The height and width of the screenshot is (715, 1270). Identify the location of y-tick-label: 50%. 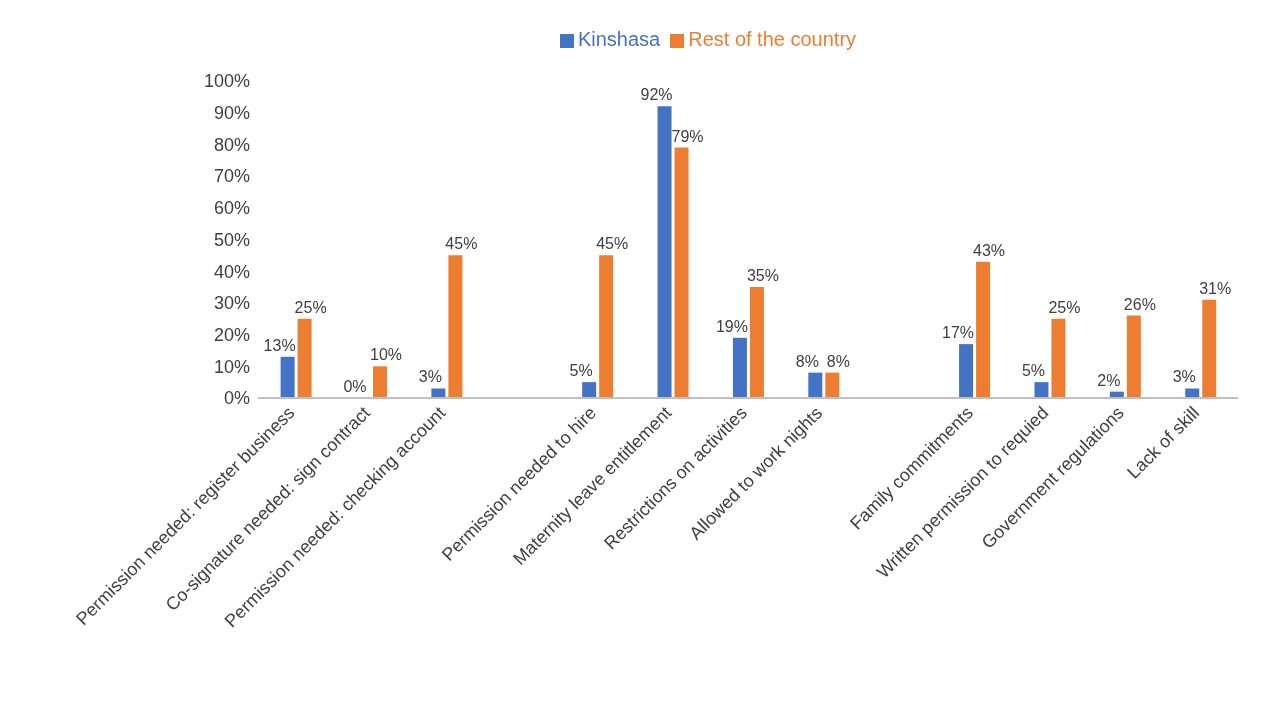
(231, 239).